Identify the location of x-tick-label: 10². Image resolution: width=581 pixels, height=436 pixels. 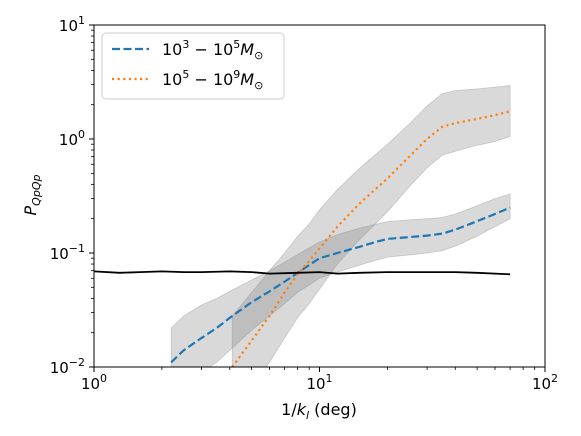
(545, 382).